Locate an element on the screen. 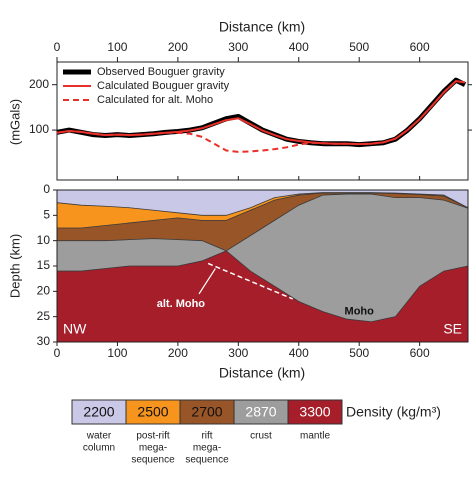 The width and height of the screenshot is (474, 488). corner-label: SE is located at coordinates (452, 329).